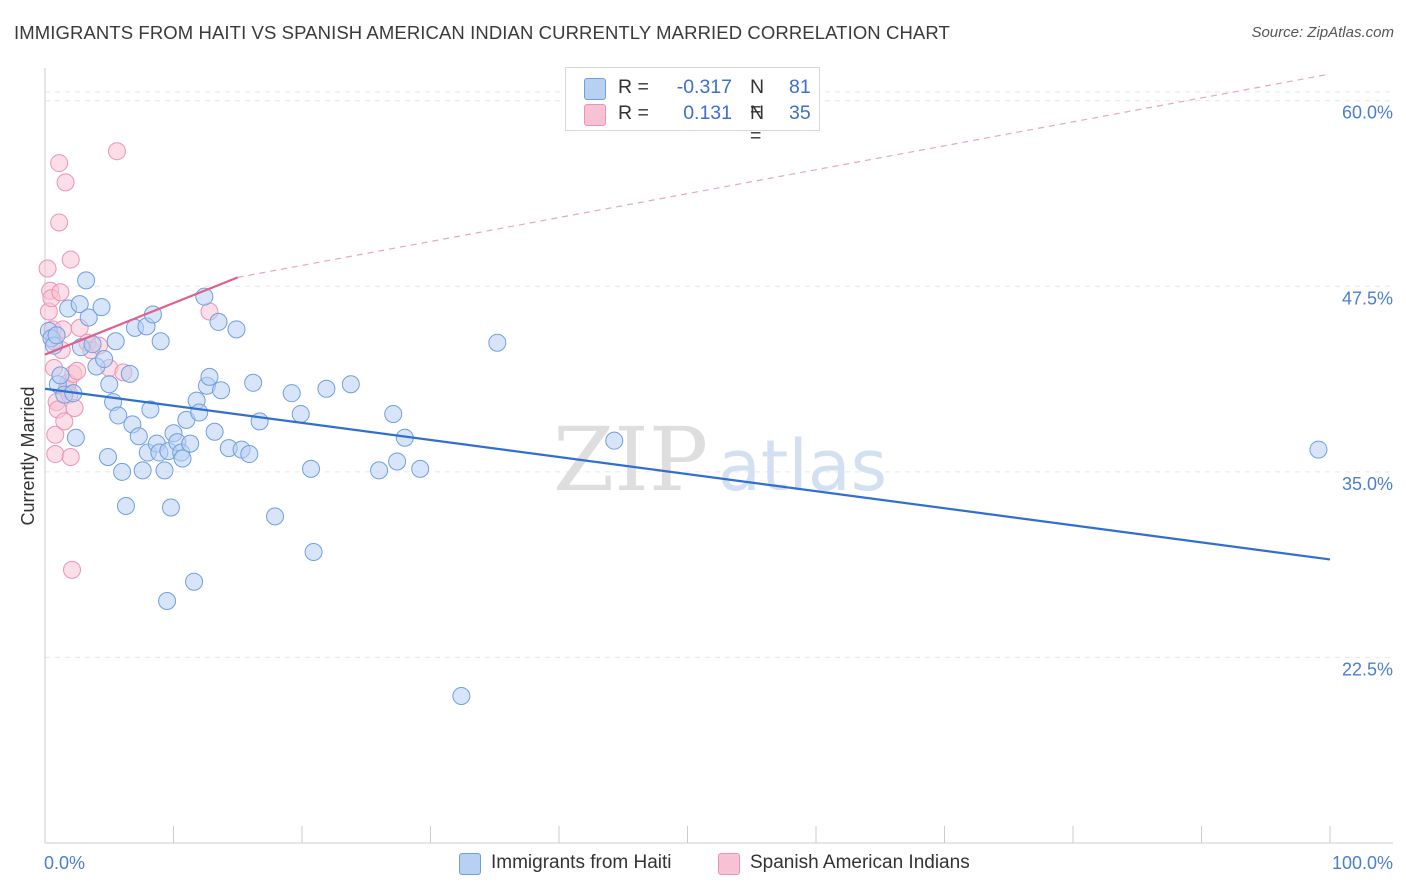 This screenshot has height=892, width=1406. I want to click on legend-label-spanish-american-indians: Spanish American Indians, so click(860, 862).